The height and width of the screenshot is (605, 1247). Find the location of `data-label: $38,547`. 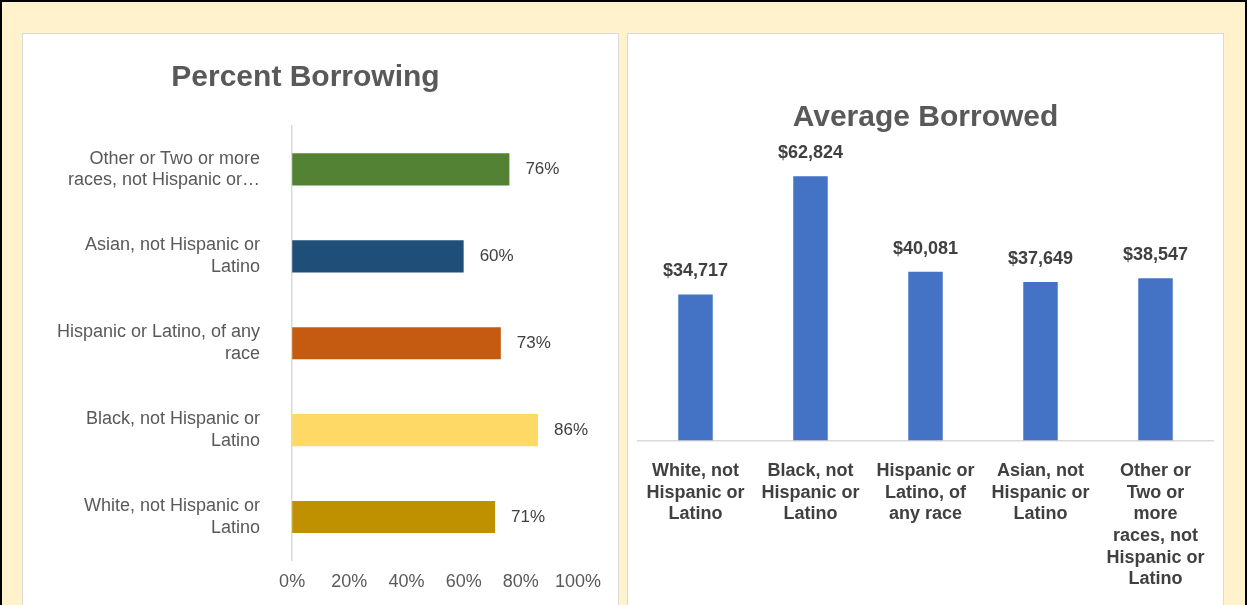

data-label: $38,547 is located at coordinates (1155, 254).